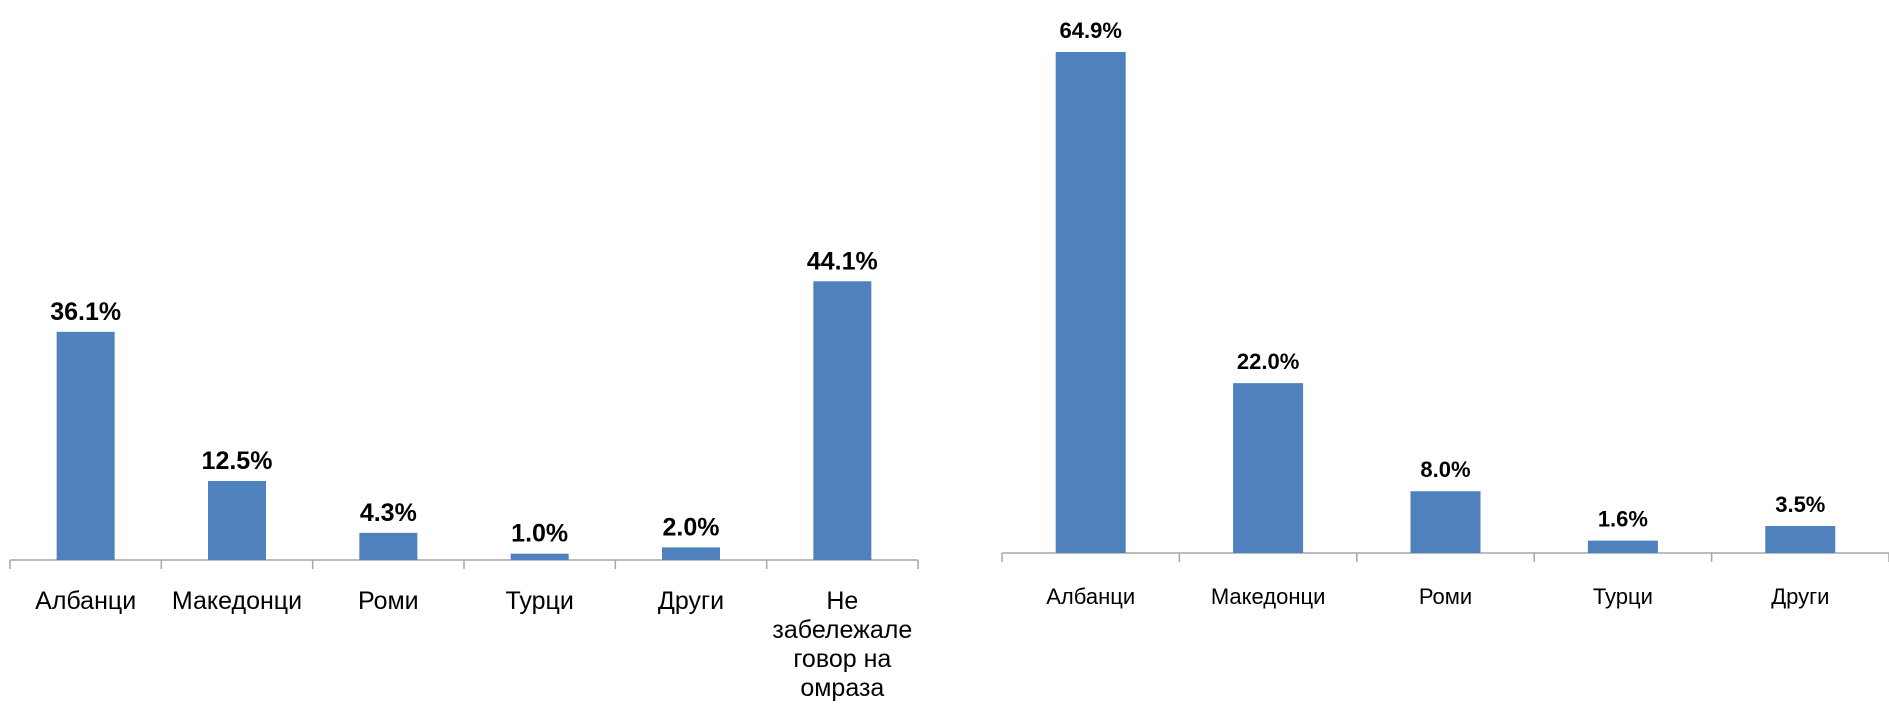  Describe the element at coordinates (1800, 504) in the screenshot. I see `data-label: 3.5%` at that location.